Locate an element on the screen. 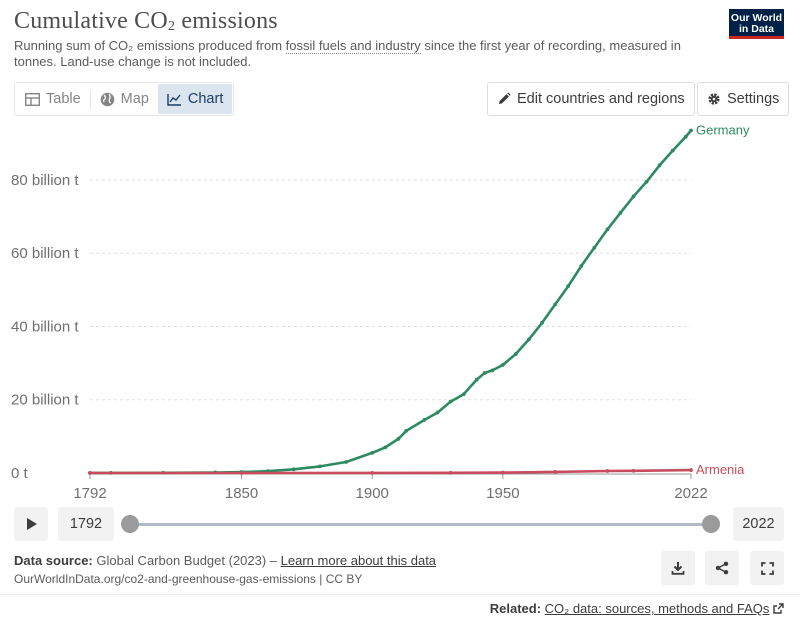  table-icon is located at coordinates (32, 99).